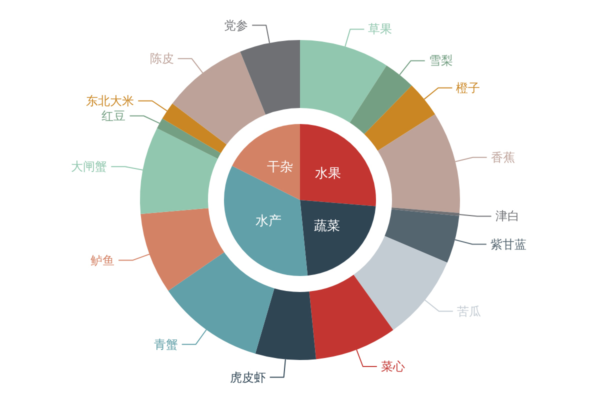  What do you see at coordinates (236, 25) in the screenshot?
I see `slice-label: 党参` at bounding box center [236, 25].